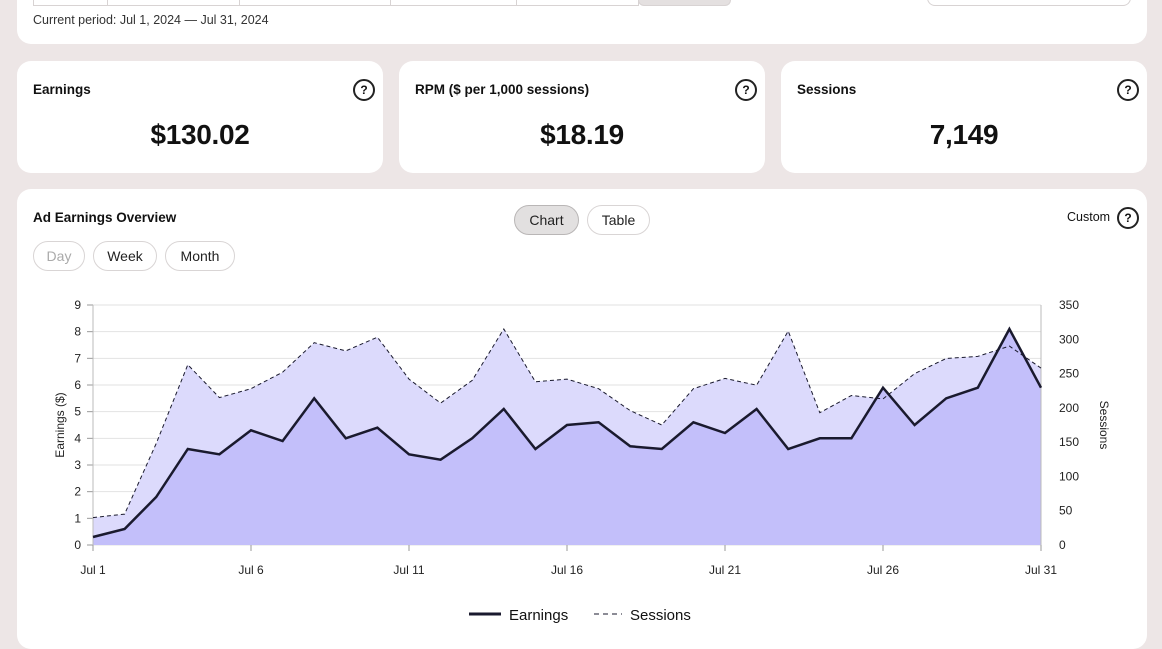  I want to click on granularity-month-button: Month, so click(200, 256).